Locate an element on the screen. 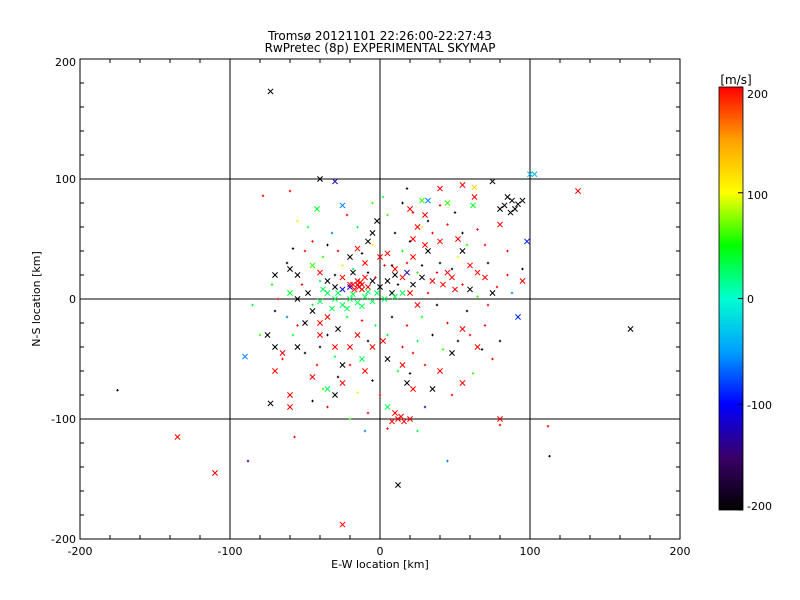 This screenshot has width=800, height=600. x-tick-labels: -200 -100 0 100 200 is located at coordinates (379, 551).